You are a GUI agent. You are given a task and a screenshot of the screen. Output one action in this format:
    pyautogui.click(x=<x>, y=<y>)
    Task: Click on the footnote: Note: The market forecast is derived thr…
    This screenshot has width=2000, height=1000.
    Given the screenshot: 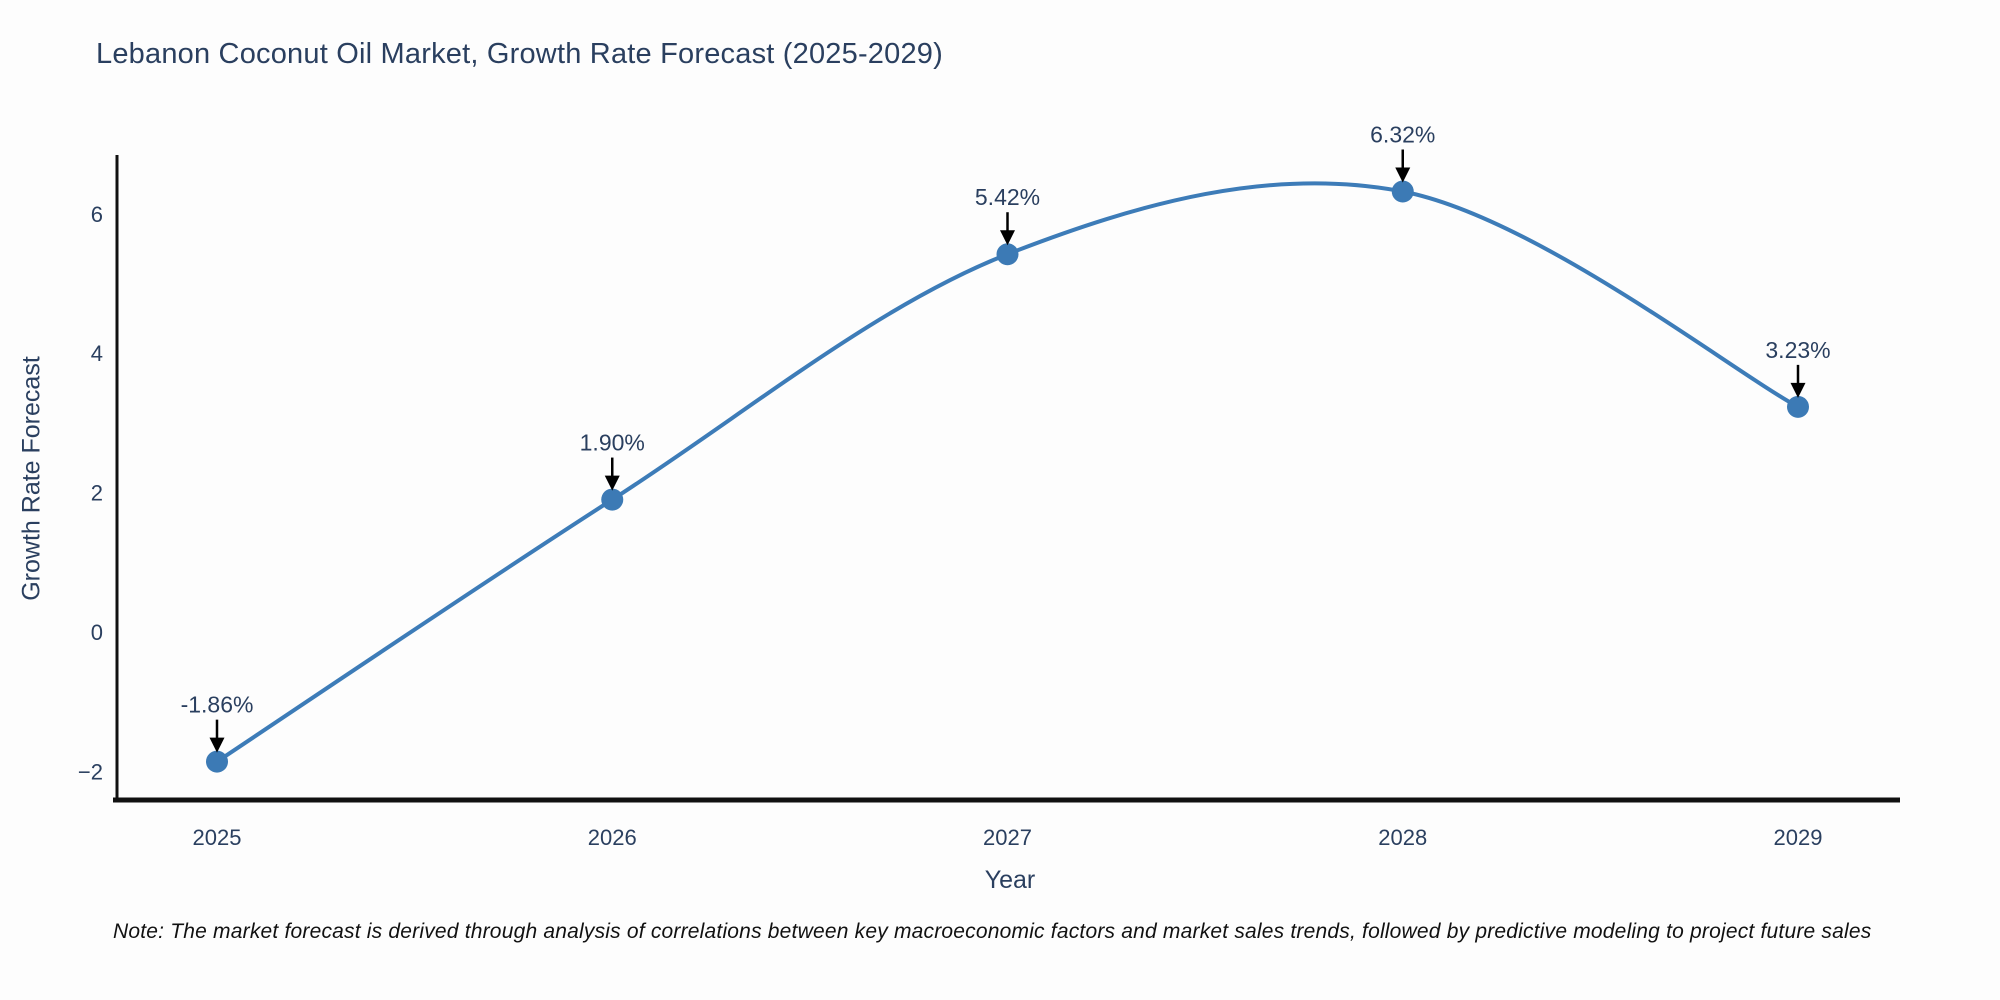 What is the action you would take?
    pyautogui.click(x=992, y=931)
    